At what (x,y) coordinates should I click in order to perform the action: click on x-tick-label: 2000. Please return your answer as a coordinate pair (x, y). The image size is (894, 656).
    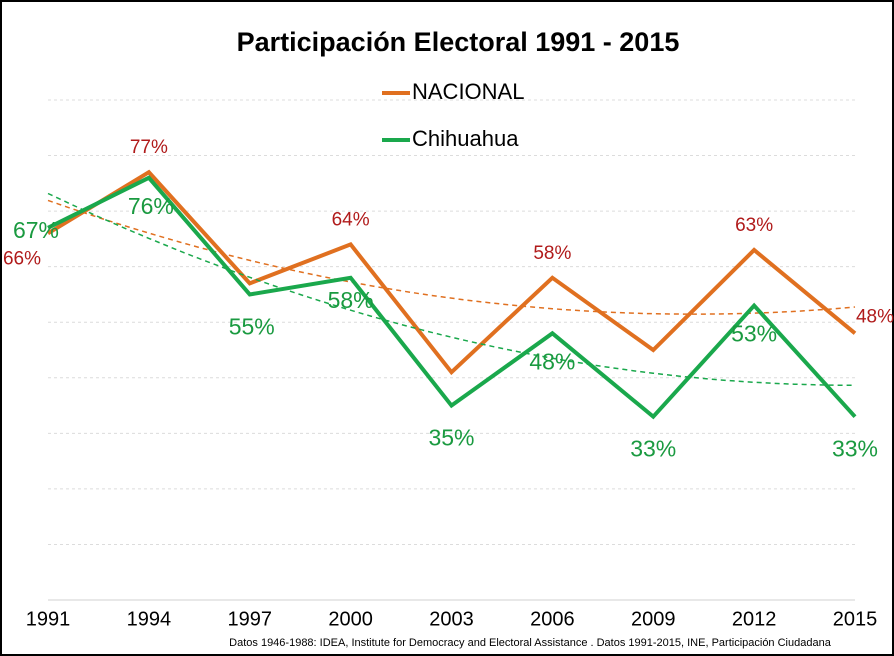
    Looking at the image, I should click on (350, 619).